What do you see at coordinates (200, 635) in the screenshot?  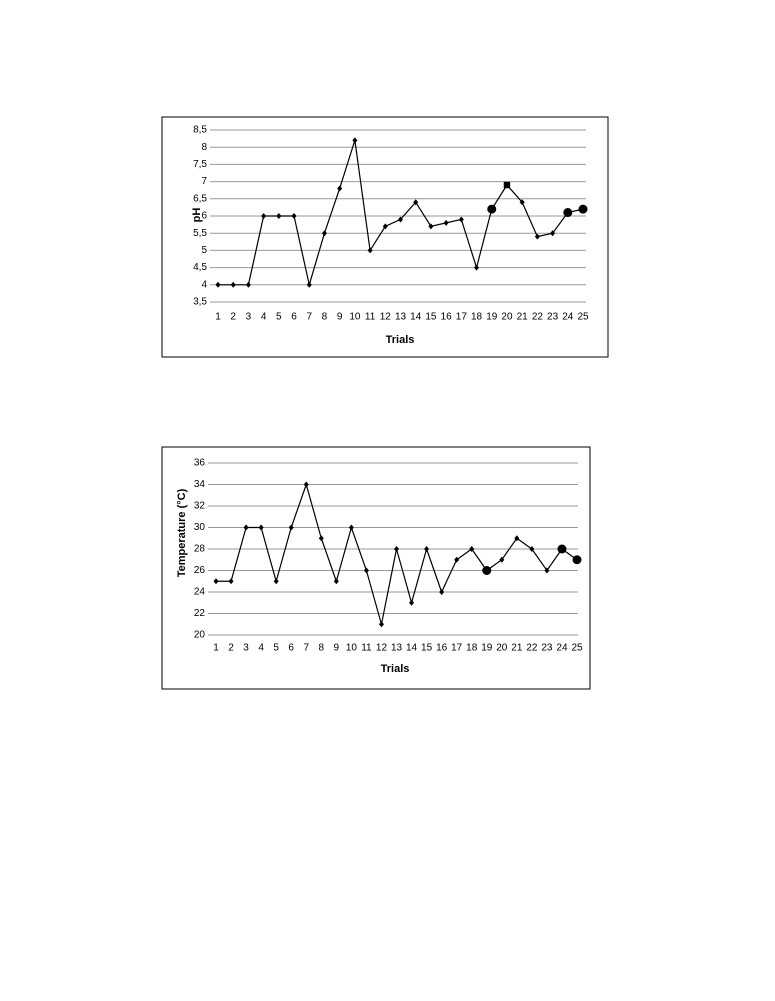 I see `y-tick-label: 20` at bounding box center [200, 635].